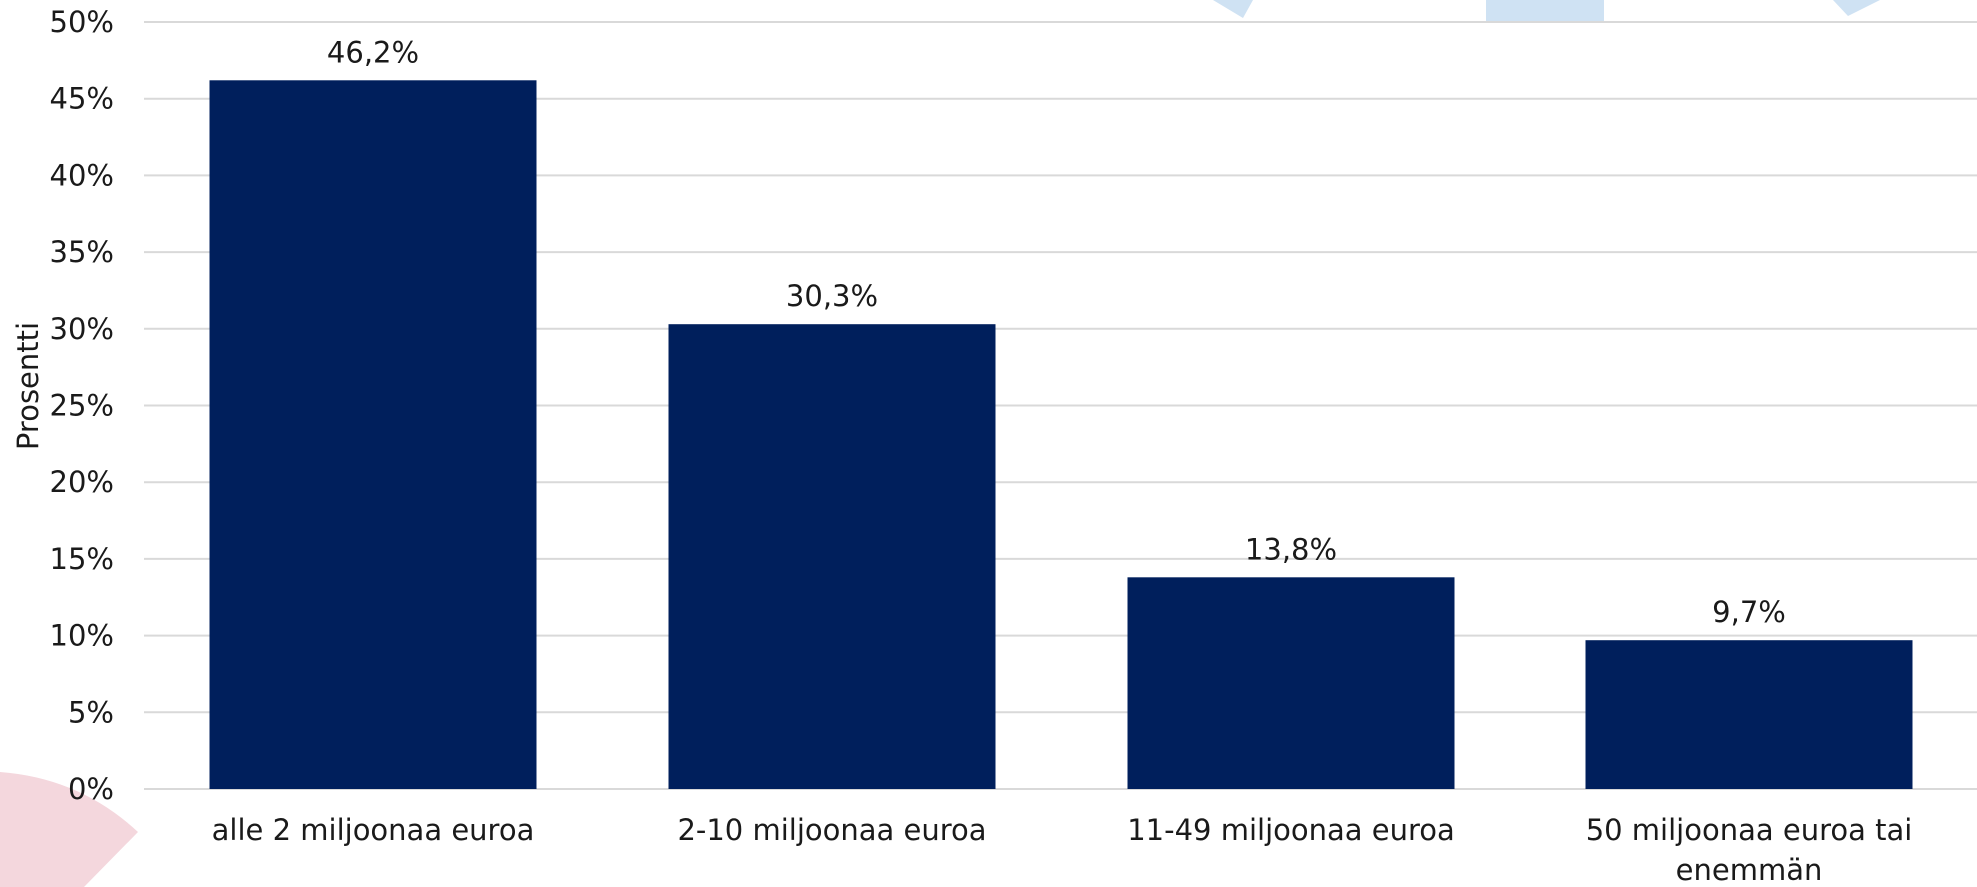 Image resolution: width=1977 pixels, height=887 pixels. I want to click on y-tick-labels: 0% 5% 10% 15% 20% 25% 30% 35% 40% 45% 50%, so click(82, 405).